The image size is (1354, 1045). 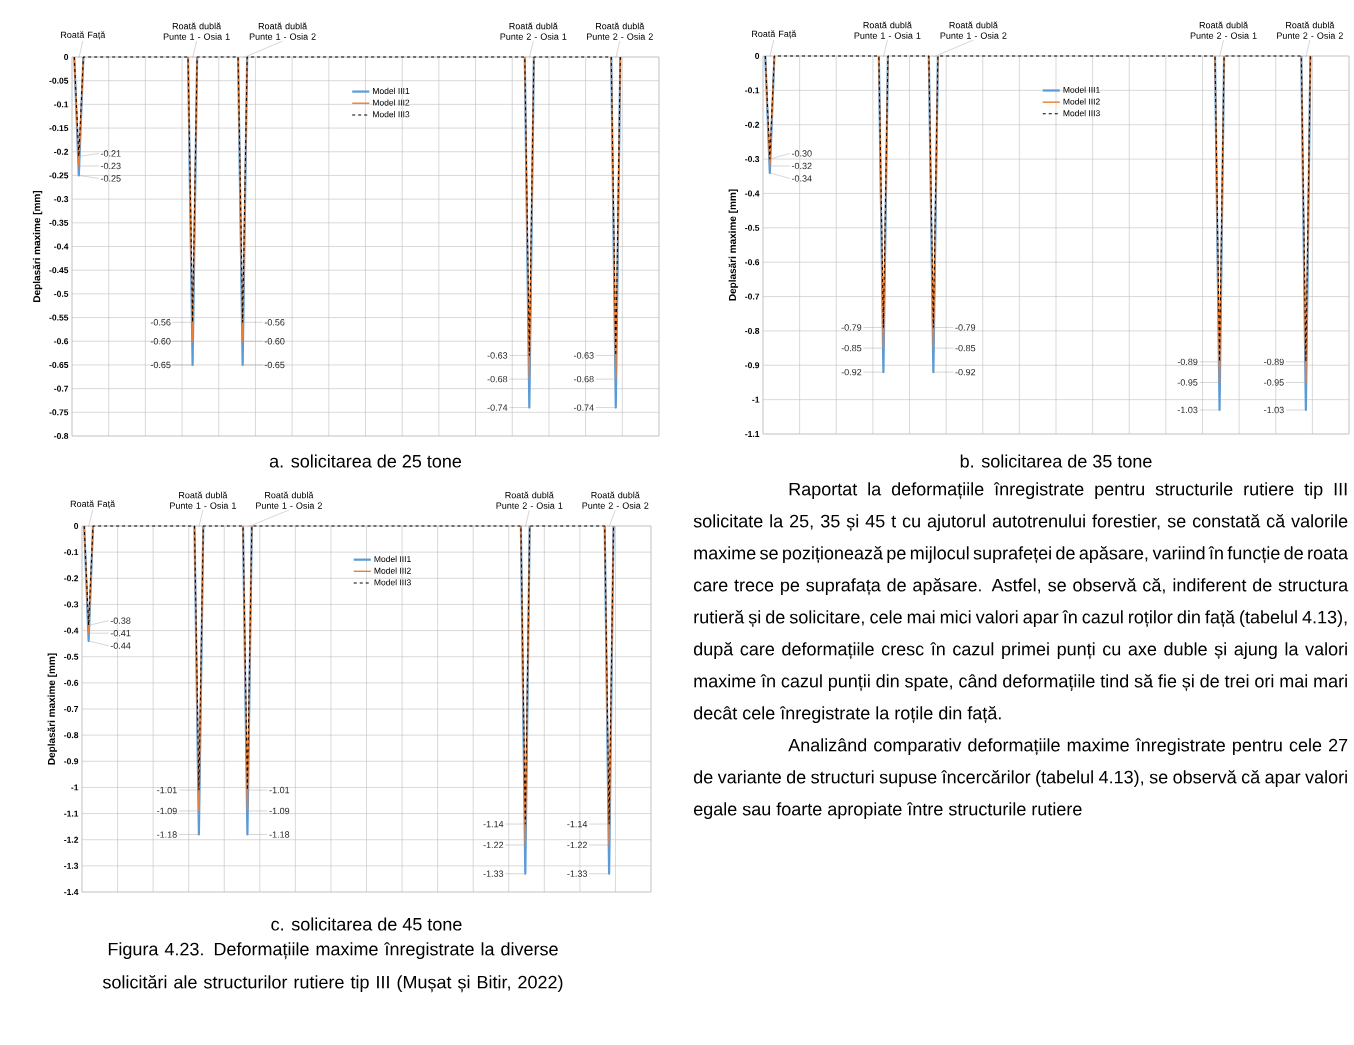 I want to click on data-label: -0.68, so click(x=583, y=379).